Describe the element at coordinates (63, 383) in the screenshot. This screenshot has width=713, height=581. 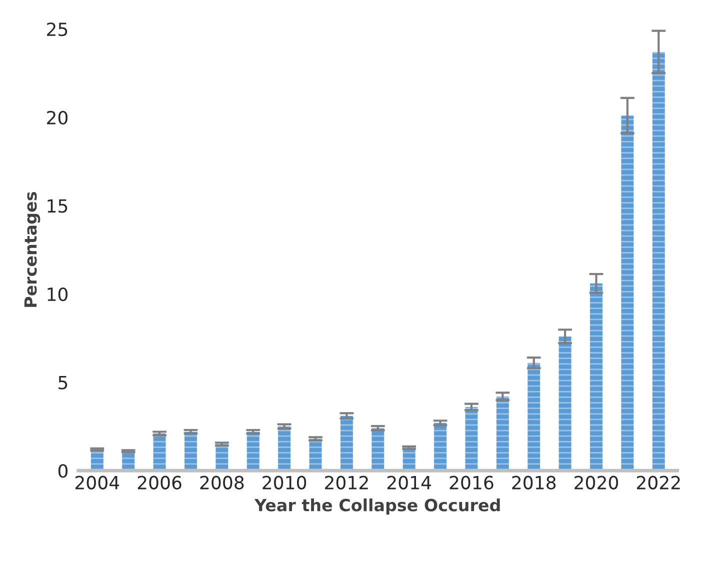
I see `y-tick-label: 5` at that location.